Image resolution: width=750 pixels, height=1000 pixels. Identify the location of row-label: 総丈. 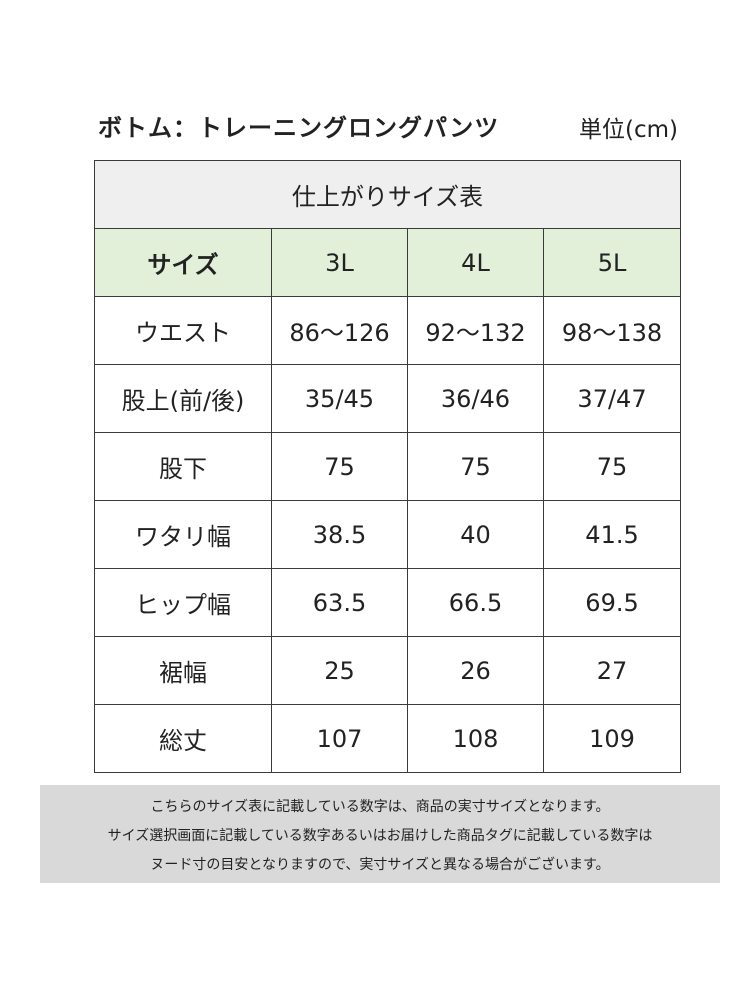
(183, 738).